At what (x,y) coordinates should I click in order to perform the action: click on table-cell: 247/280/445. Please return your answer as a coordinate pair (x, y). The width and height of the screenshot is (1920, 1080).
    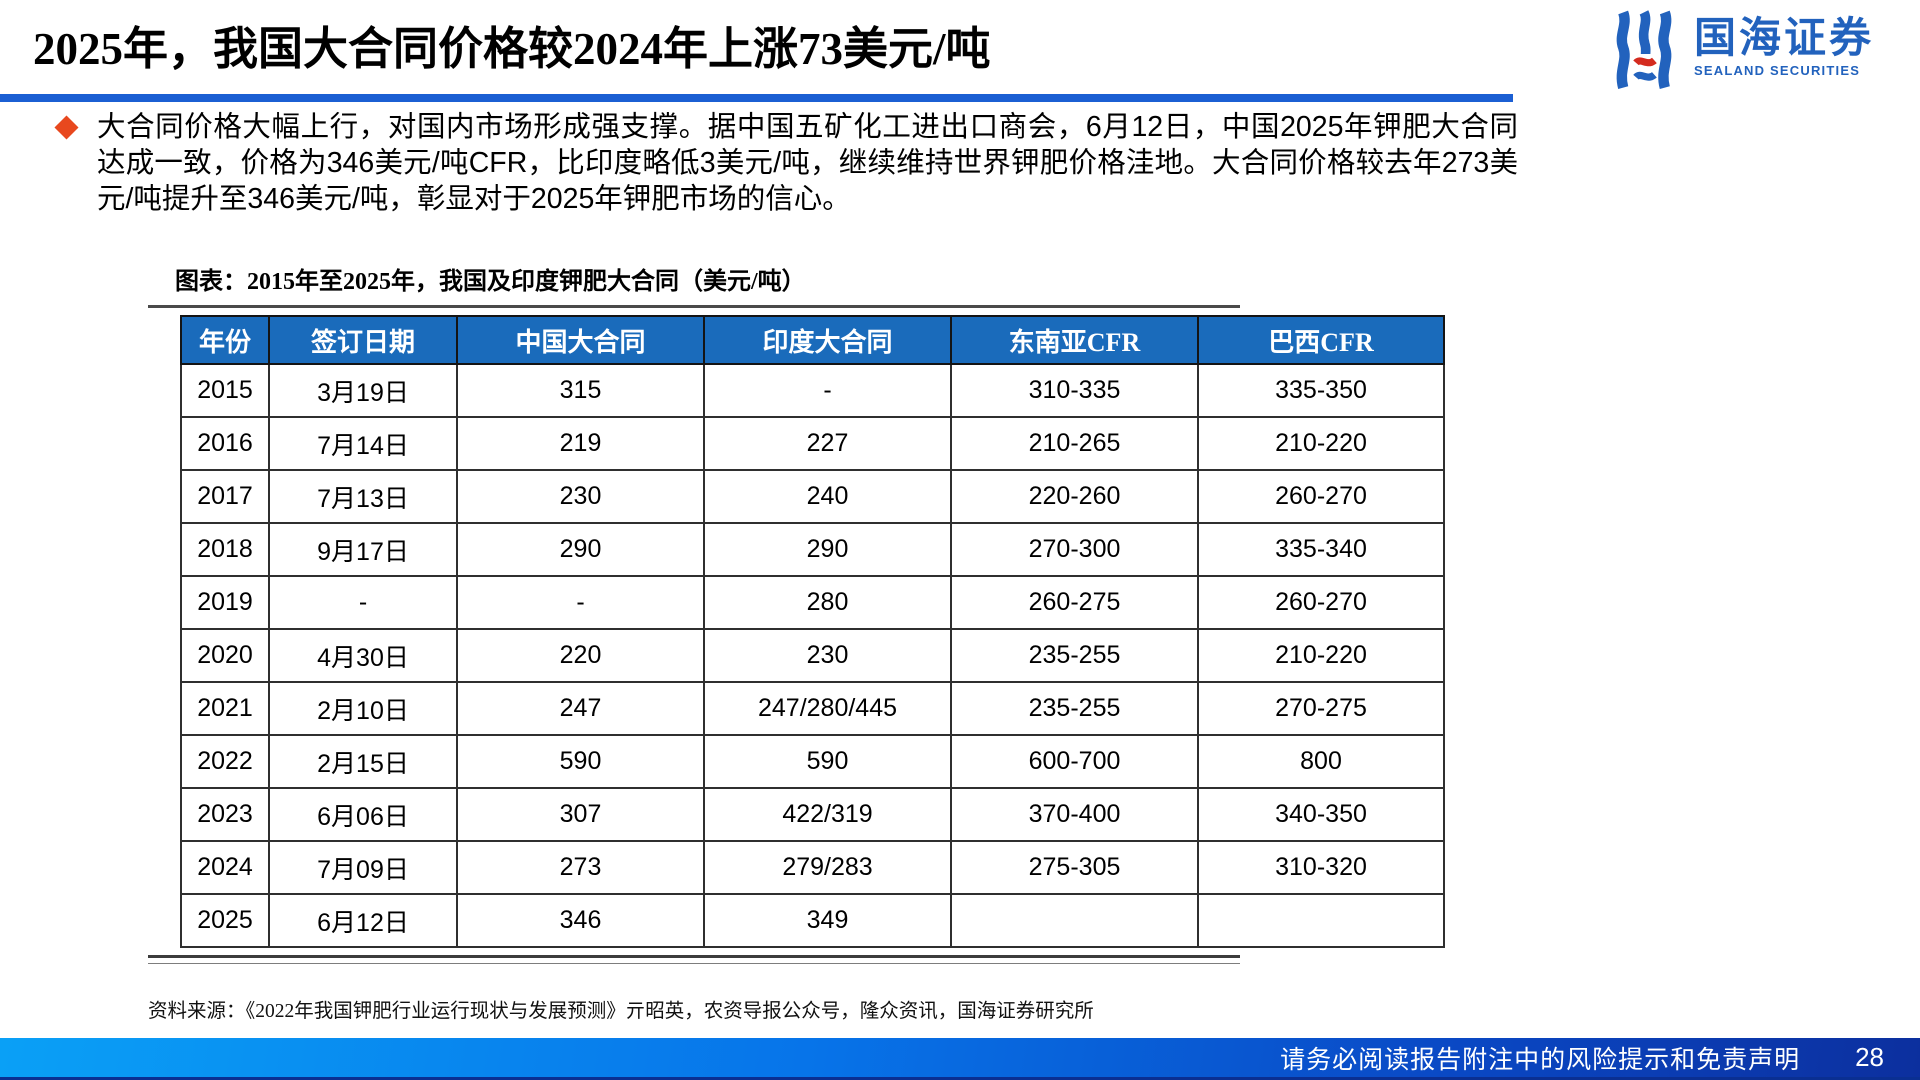
    Looking at the image, I should click on (827, 708).